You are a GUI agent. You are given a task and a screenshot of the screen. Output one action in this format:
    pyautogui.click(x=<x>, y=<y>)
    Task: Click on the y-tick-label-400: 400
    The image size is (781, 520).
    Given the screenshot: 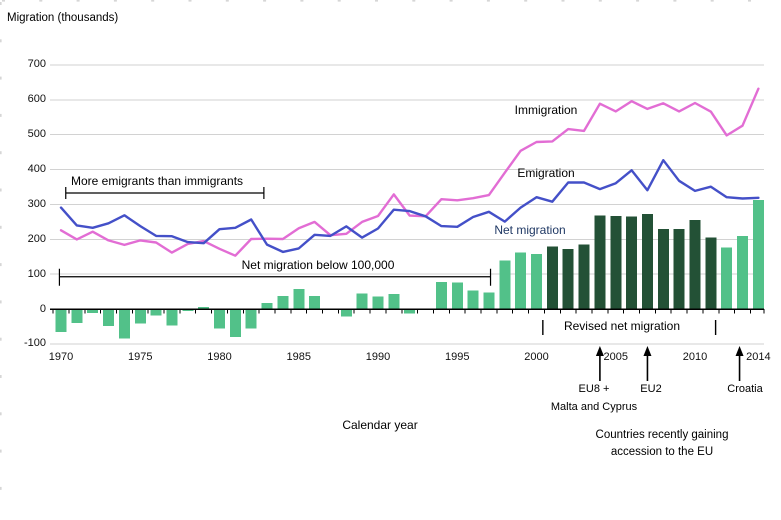 What is the action you would take?
    pyautogui.click(x=36, y=169)
    